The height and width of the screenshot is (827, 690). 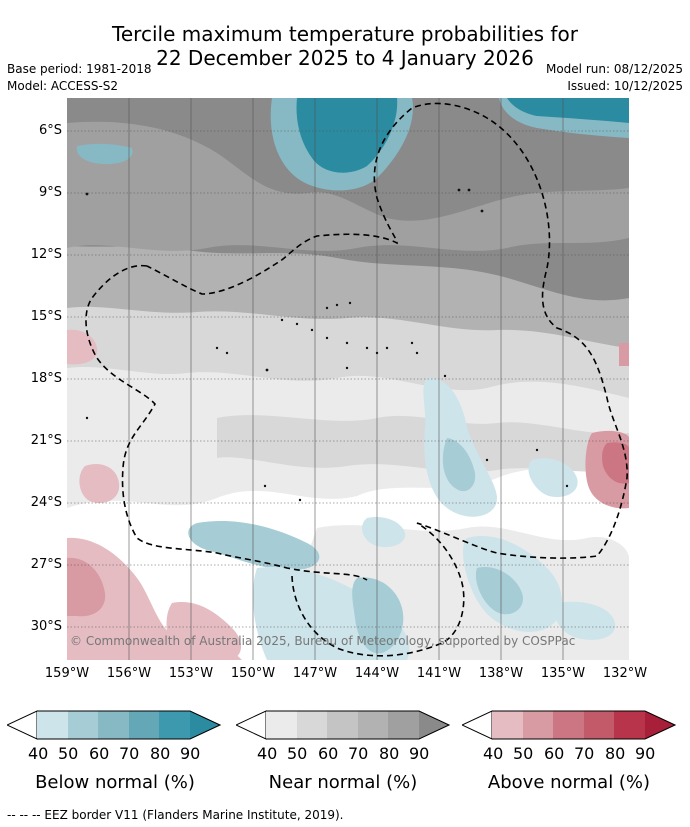 I want to click on below-normal-se-core, so click(x=499, y=591).